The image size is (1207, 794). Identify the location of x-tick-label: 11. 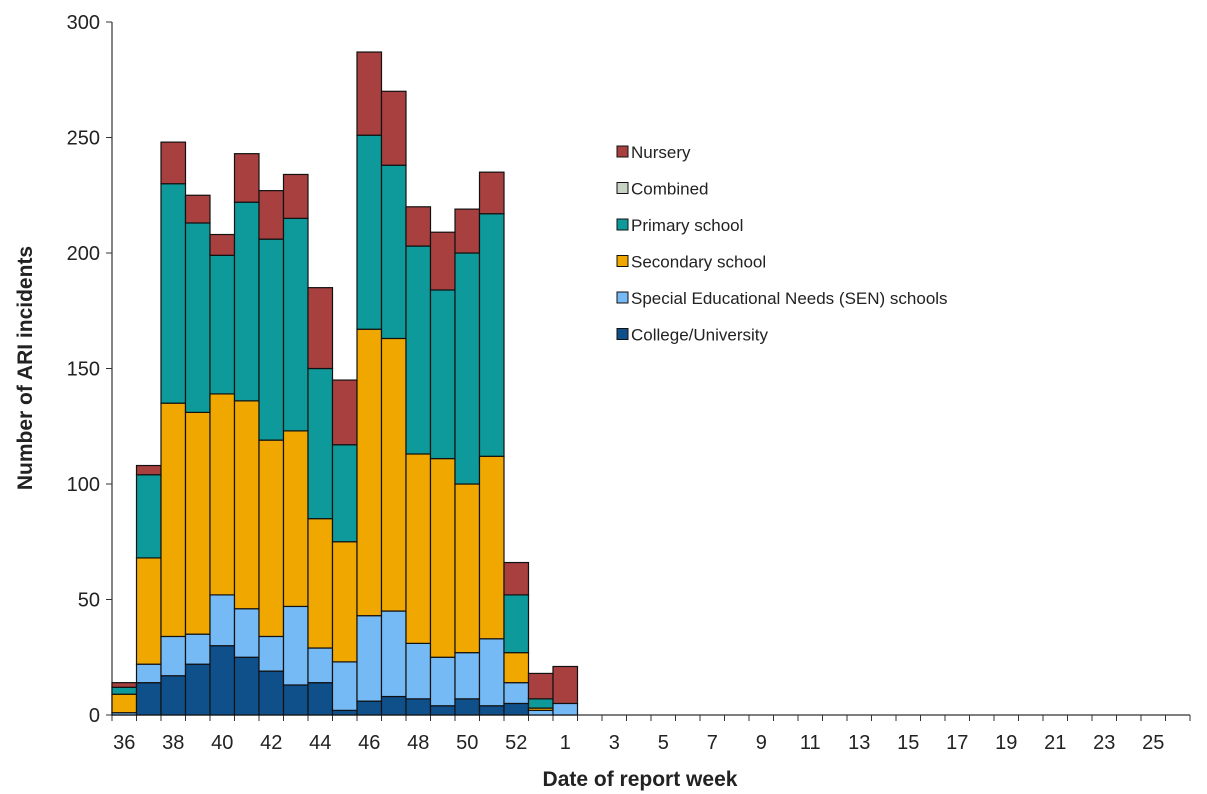
(810, 743).